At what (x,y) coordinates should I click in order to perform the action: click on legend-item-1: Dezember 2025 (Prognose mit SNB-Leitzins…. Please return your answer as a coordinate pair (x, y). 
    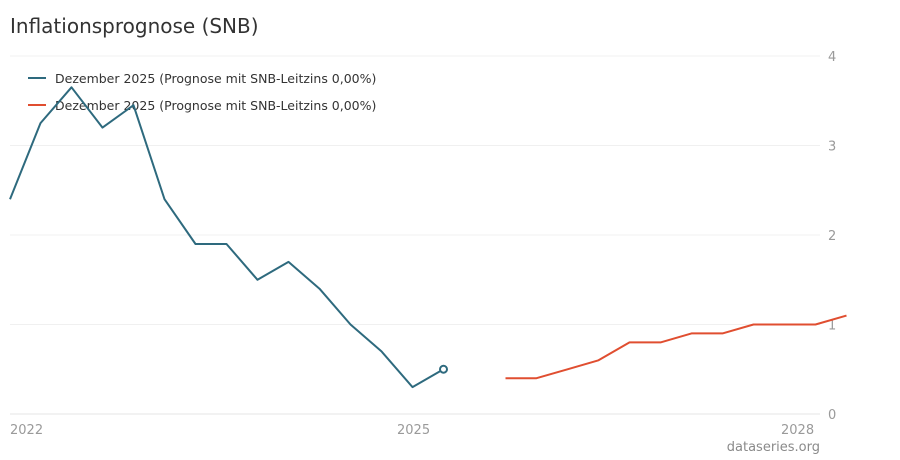
    Looking at the image, I should click on (202, 78).